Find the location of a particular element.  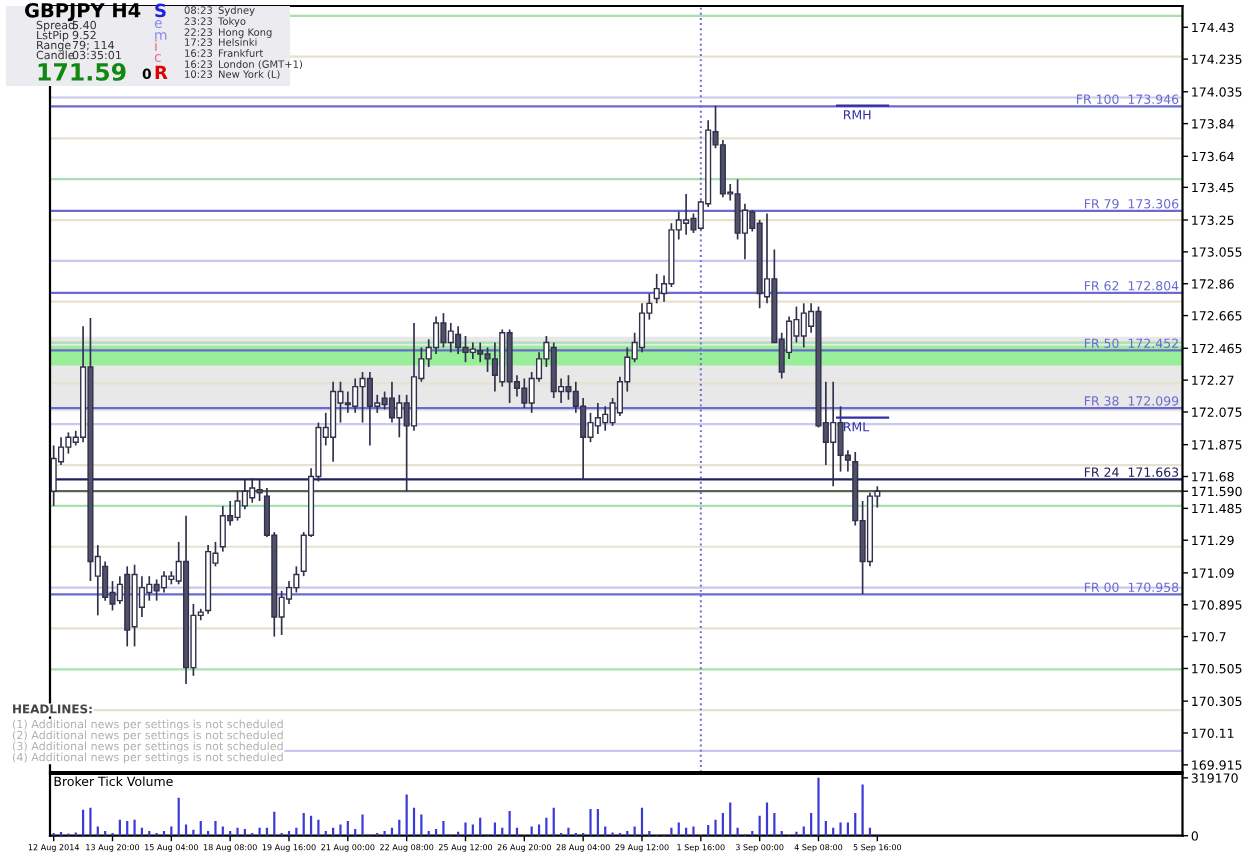

annotation: 171.59 is located at coordinates (82, 72).